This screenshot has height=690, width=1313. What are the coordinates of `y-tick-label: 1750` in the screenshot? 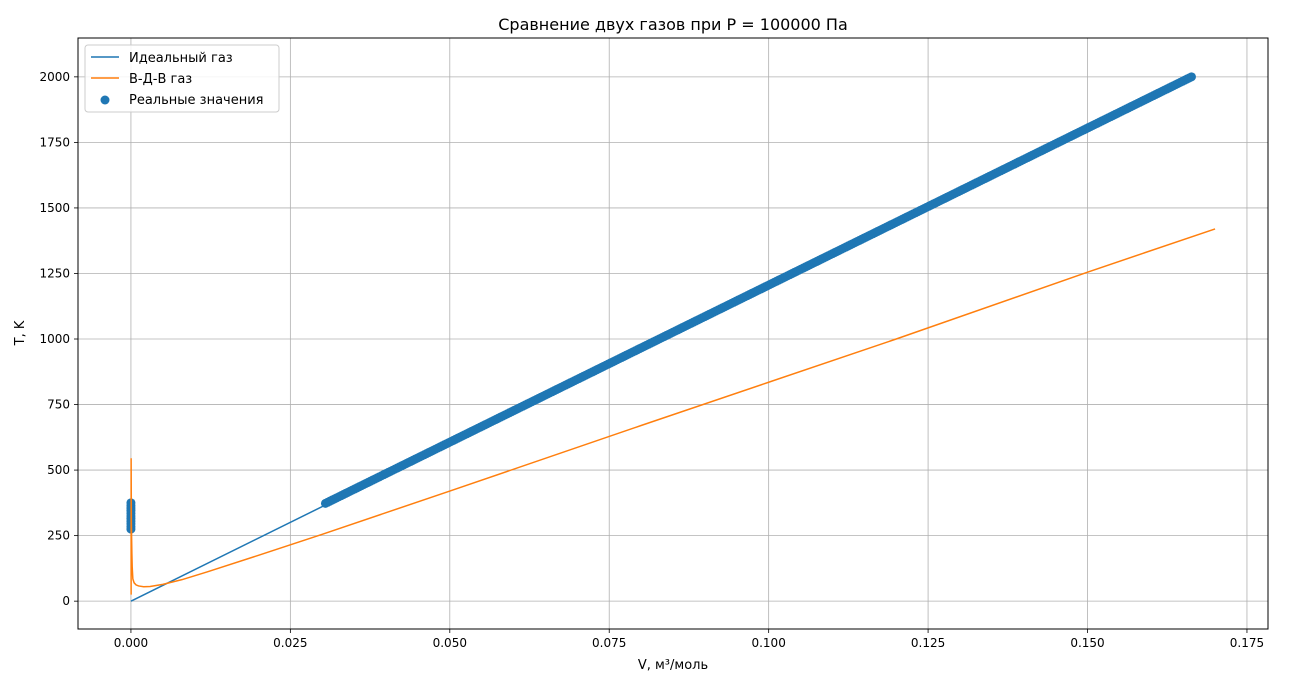 It's located at (54, 142).